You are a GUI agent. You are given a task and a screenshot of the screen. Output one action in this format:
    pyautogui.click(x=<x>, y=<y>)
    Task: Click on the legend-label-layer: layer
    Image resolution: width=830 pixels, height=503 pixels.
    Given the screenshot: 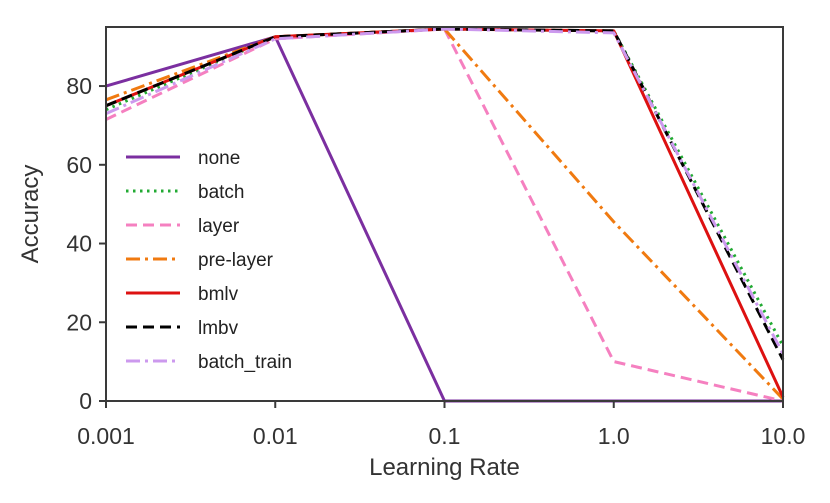 What is the action you would take?
    pyautogui.click(x=219, y=226)
    